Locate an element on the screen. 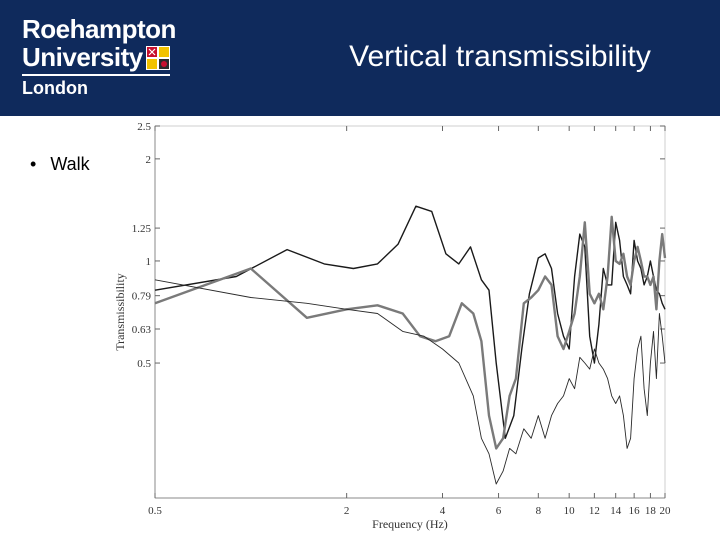 The width and height of the screenshot is (720, 540). university-logo: Roehampton University London is located at coordinates (102, 59).